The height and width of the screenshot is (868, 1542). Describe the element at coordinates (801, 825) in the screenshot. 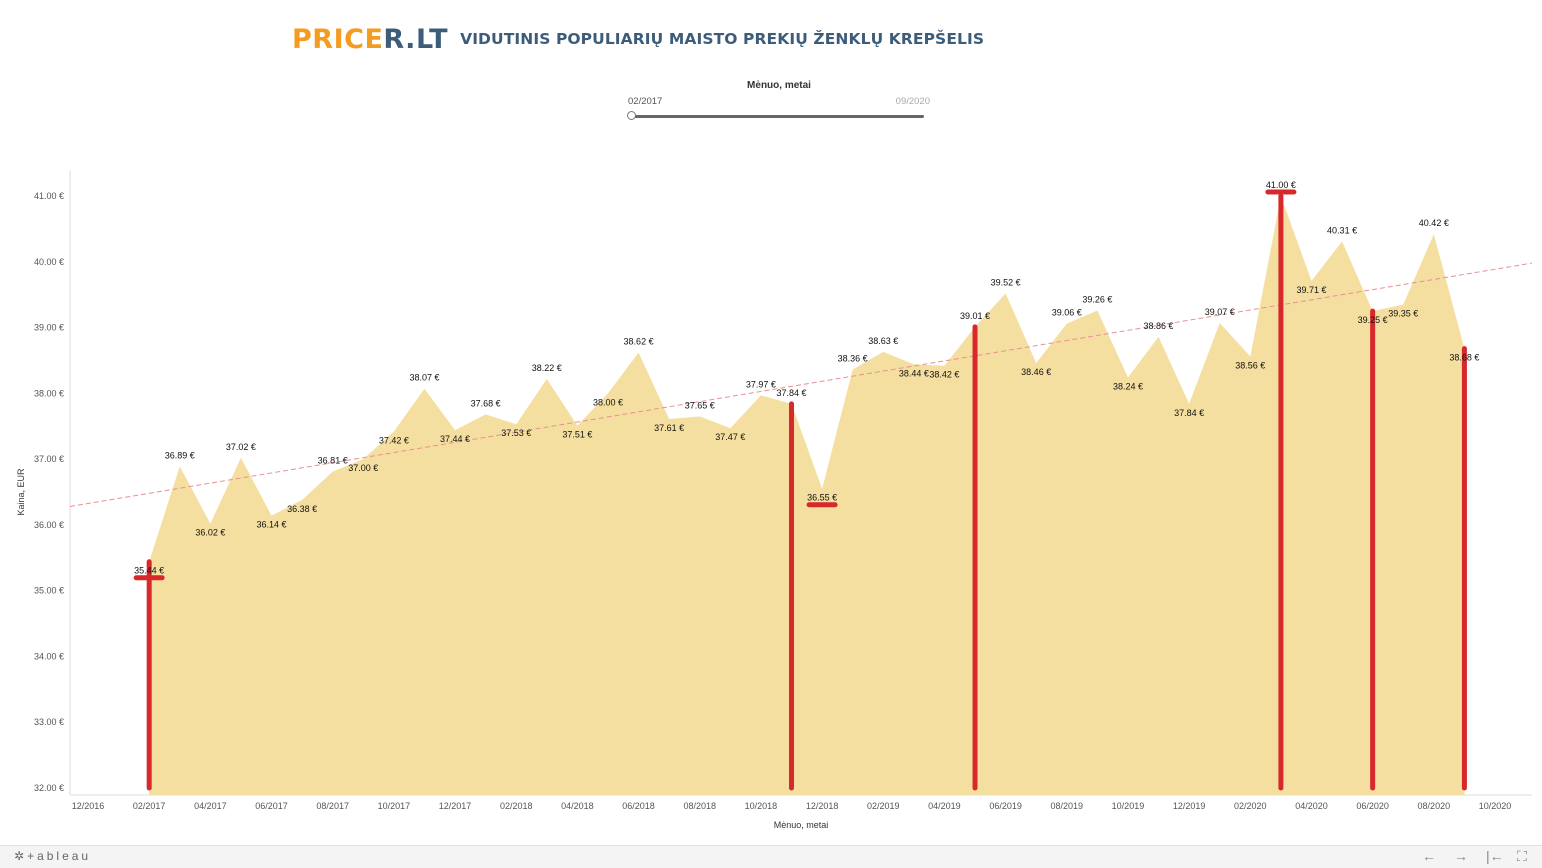

I see `x-axis-title: Mėnuo, metai` at that location.